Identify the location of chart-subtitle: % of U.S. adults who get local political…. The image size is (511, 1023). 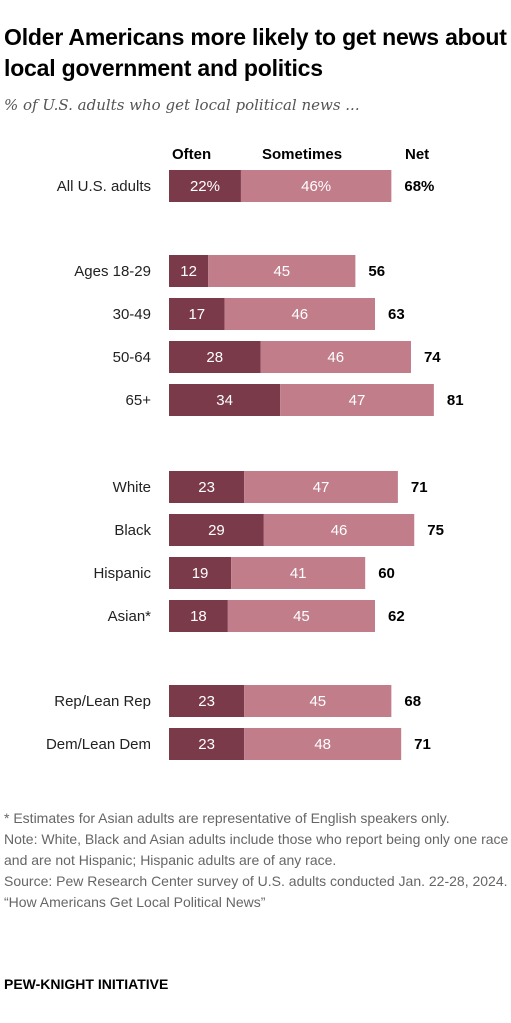
(182, 105).